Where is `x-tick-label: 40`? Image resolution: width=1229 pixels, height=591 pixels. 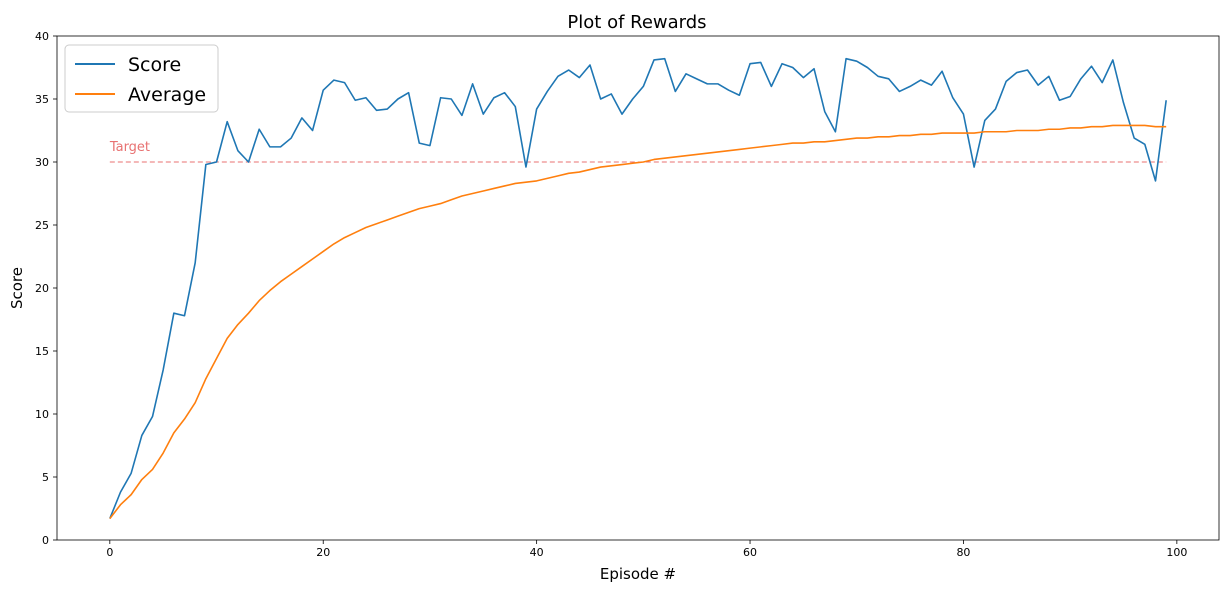
x-tick-label: 40 is located at coordinates (537, 552).